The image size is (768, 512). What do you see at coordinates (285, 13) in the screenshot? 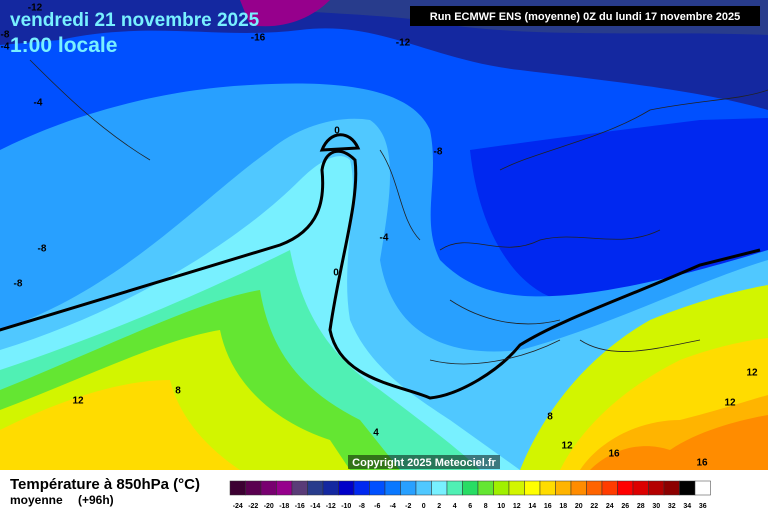
I see `cold-core` at bounding box center [285, 13].